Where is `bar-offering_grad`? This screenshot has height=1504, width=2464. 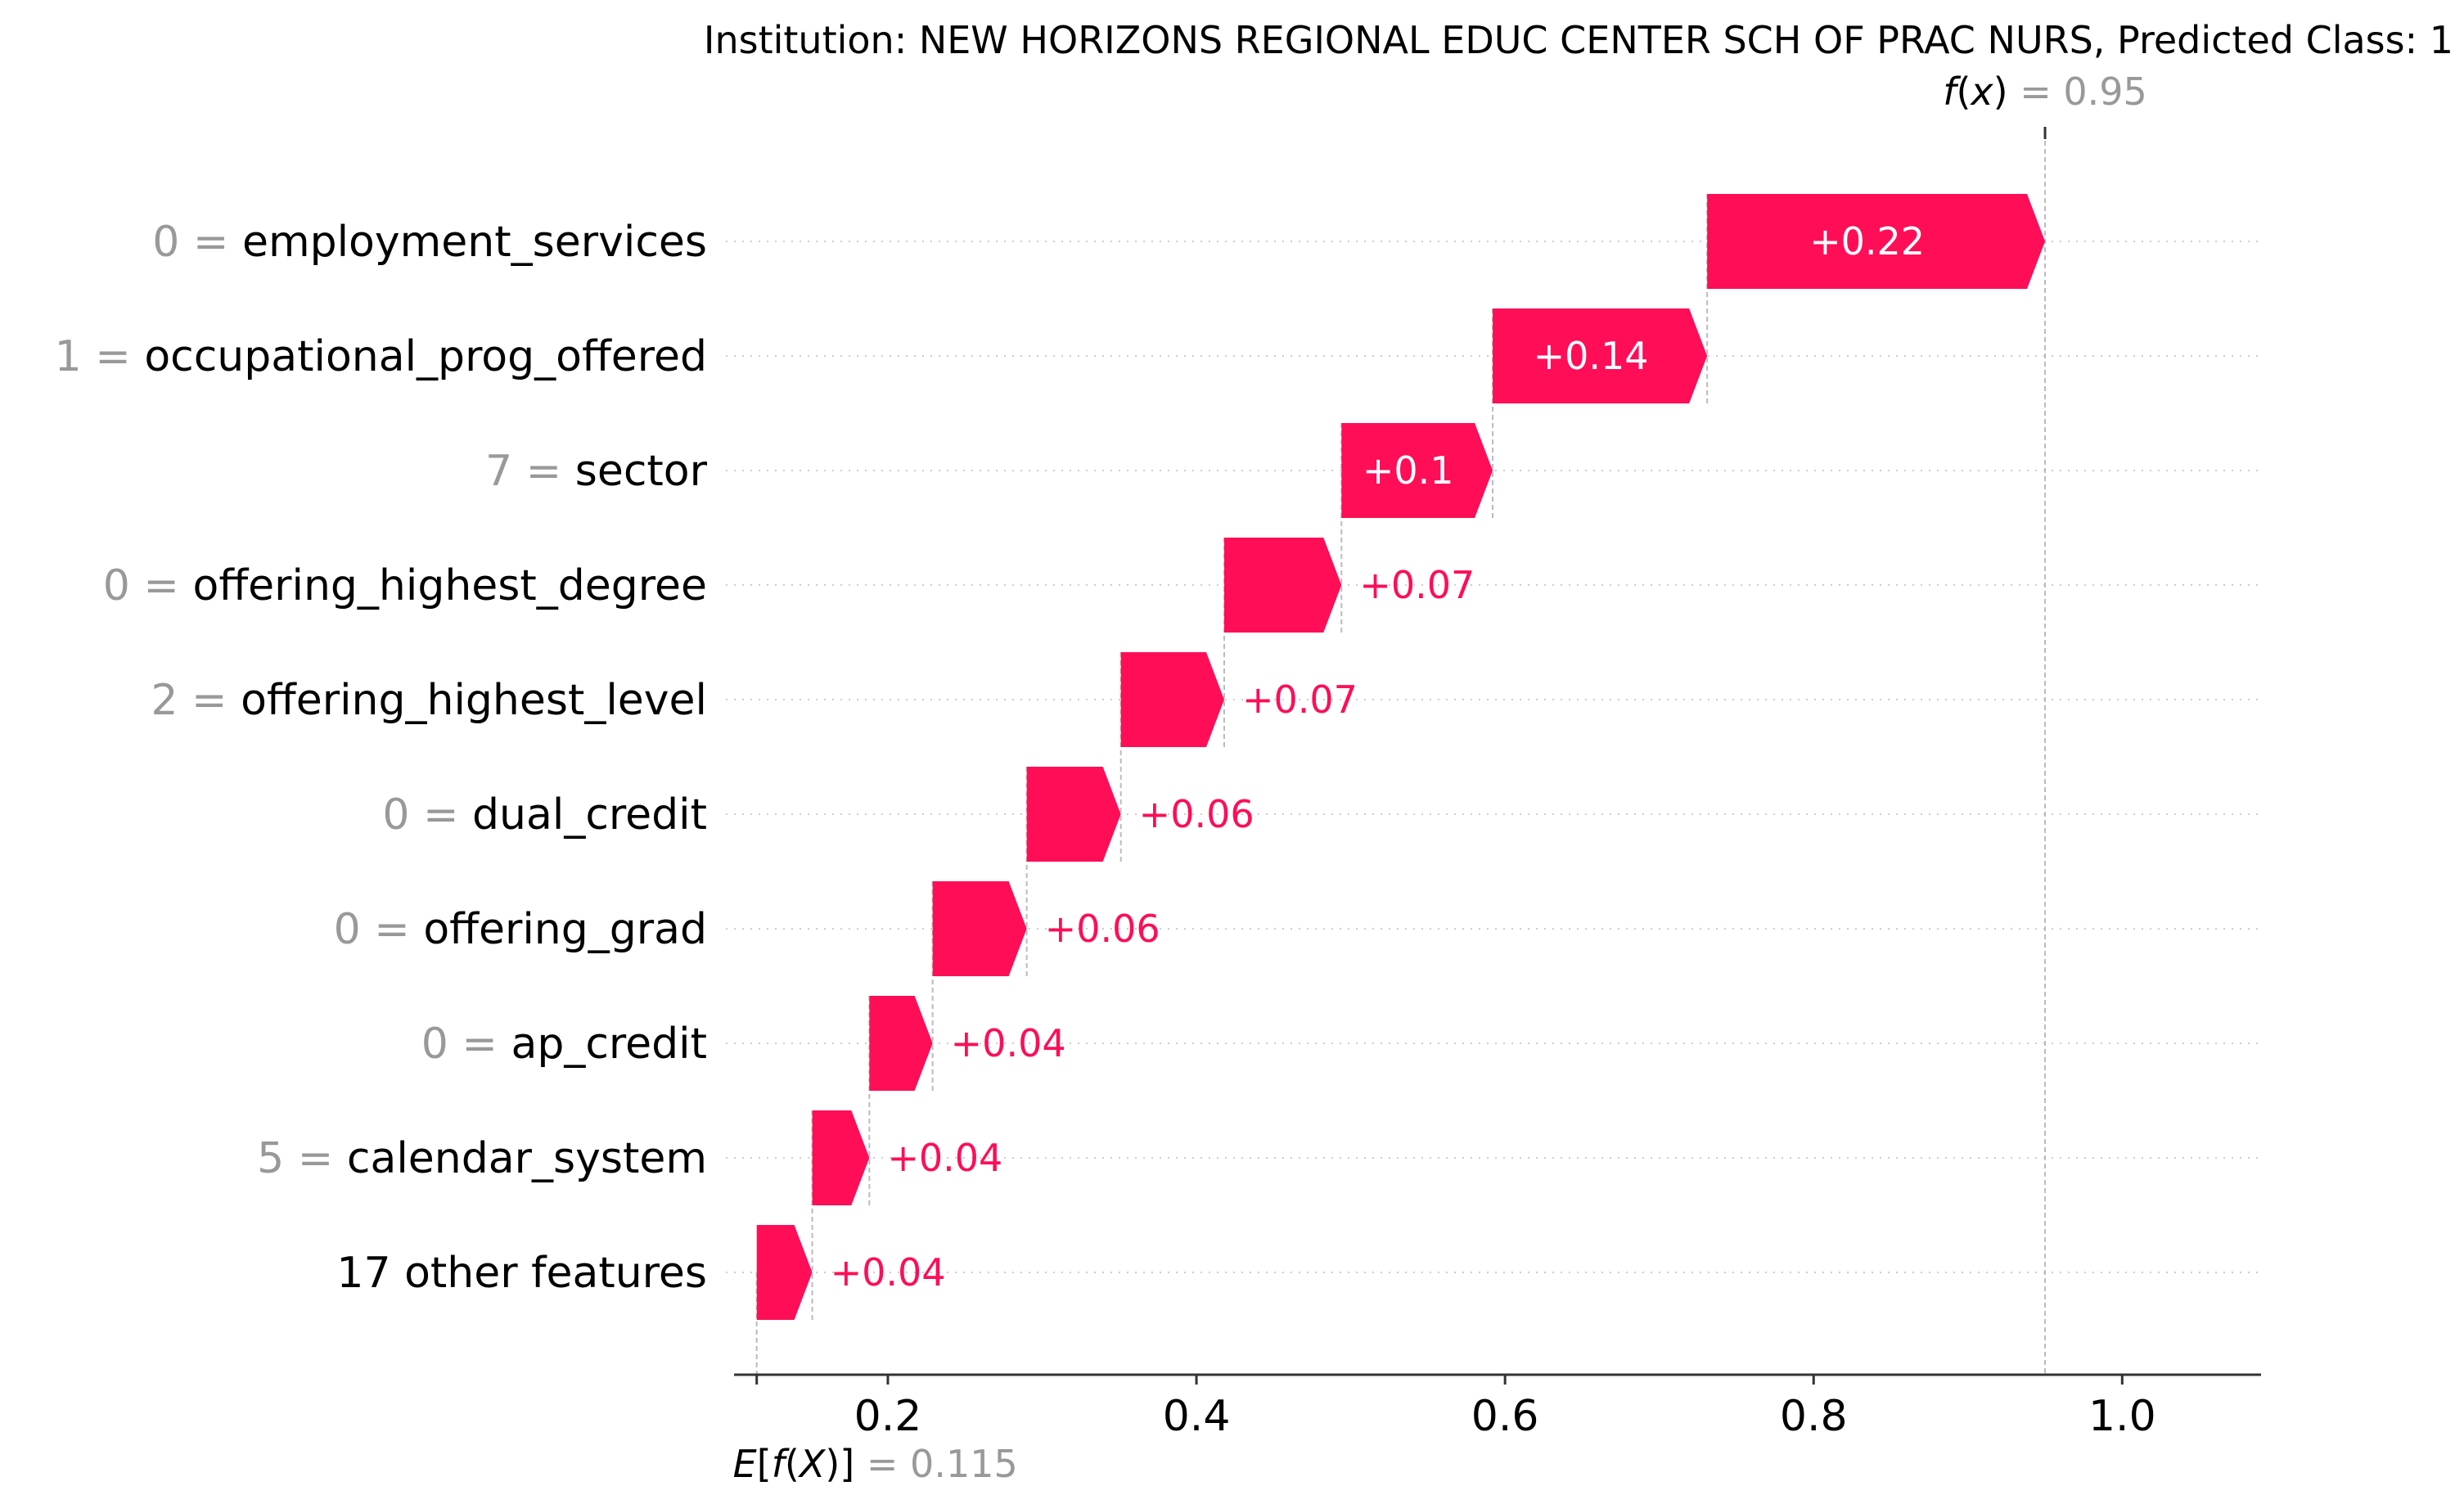
bar-offering_grad is located at coordinates (979, 928).